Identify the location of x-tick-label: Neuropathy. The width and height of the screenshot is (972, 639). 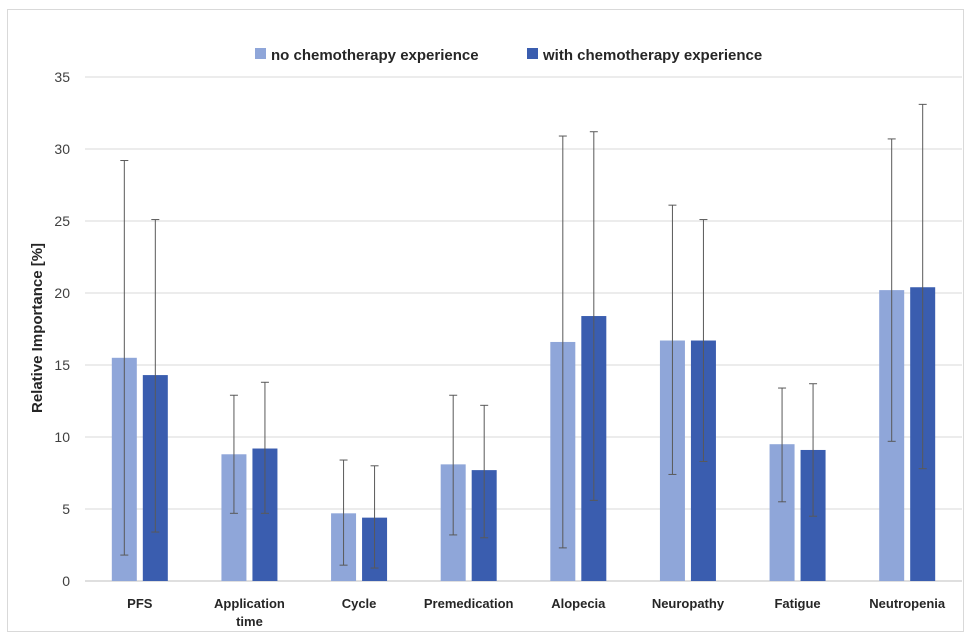
(688, 603).